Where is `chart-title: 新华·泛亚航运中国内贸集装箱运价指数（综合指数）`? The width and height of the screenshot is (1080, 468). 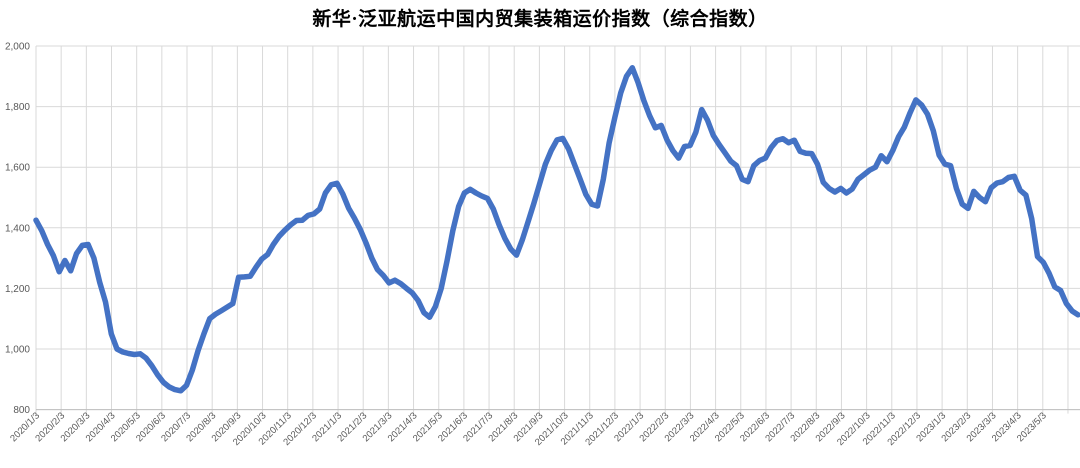 chart-title: 新华·泛亚航运中国内贸集装箱运价指数（综合指数） is located at coordinates (540, 19).